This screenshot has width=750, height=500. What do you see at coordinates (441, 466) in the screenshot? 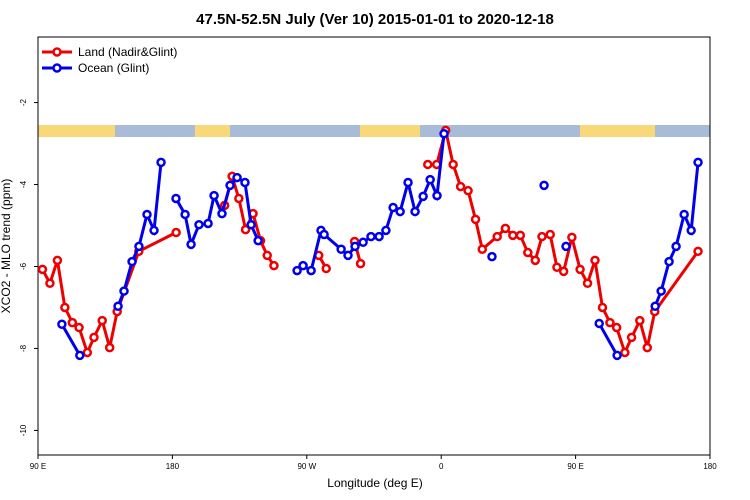
I see `x-tick-label: 0` at bounding box center [441, 466].